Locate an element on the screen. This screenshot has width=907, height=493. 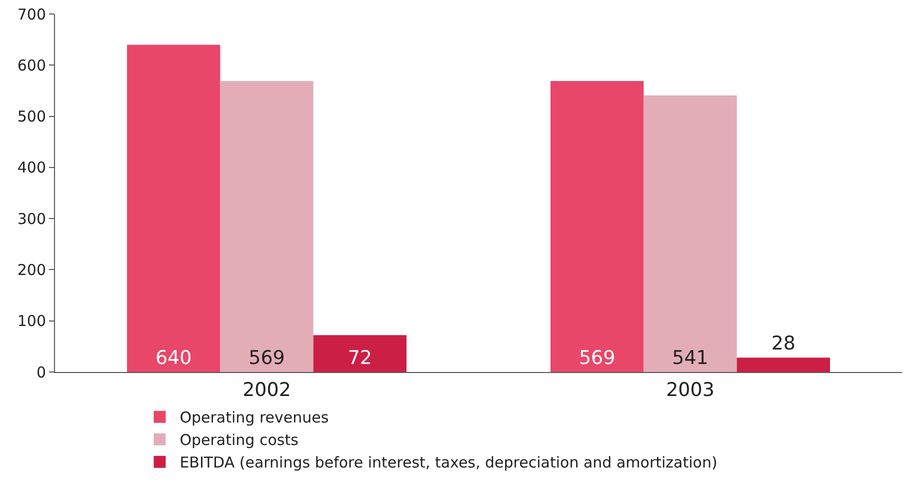
y-tick-label: 100 is located at coordinates (31, 321).